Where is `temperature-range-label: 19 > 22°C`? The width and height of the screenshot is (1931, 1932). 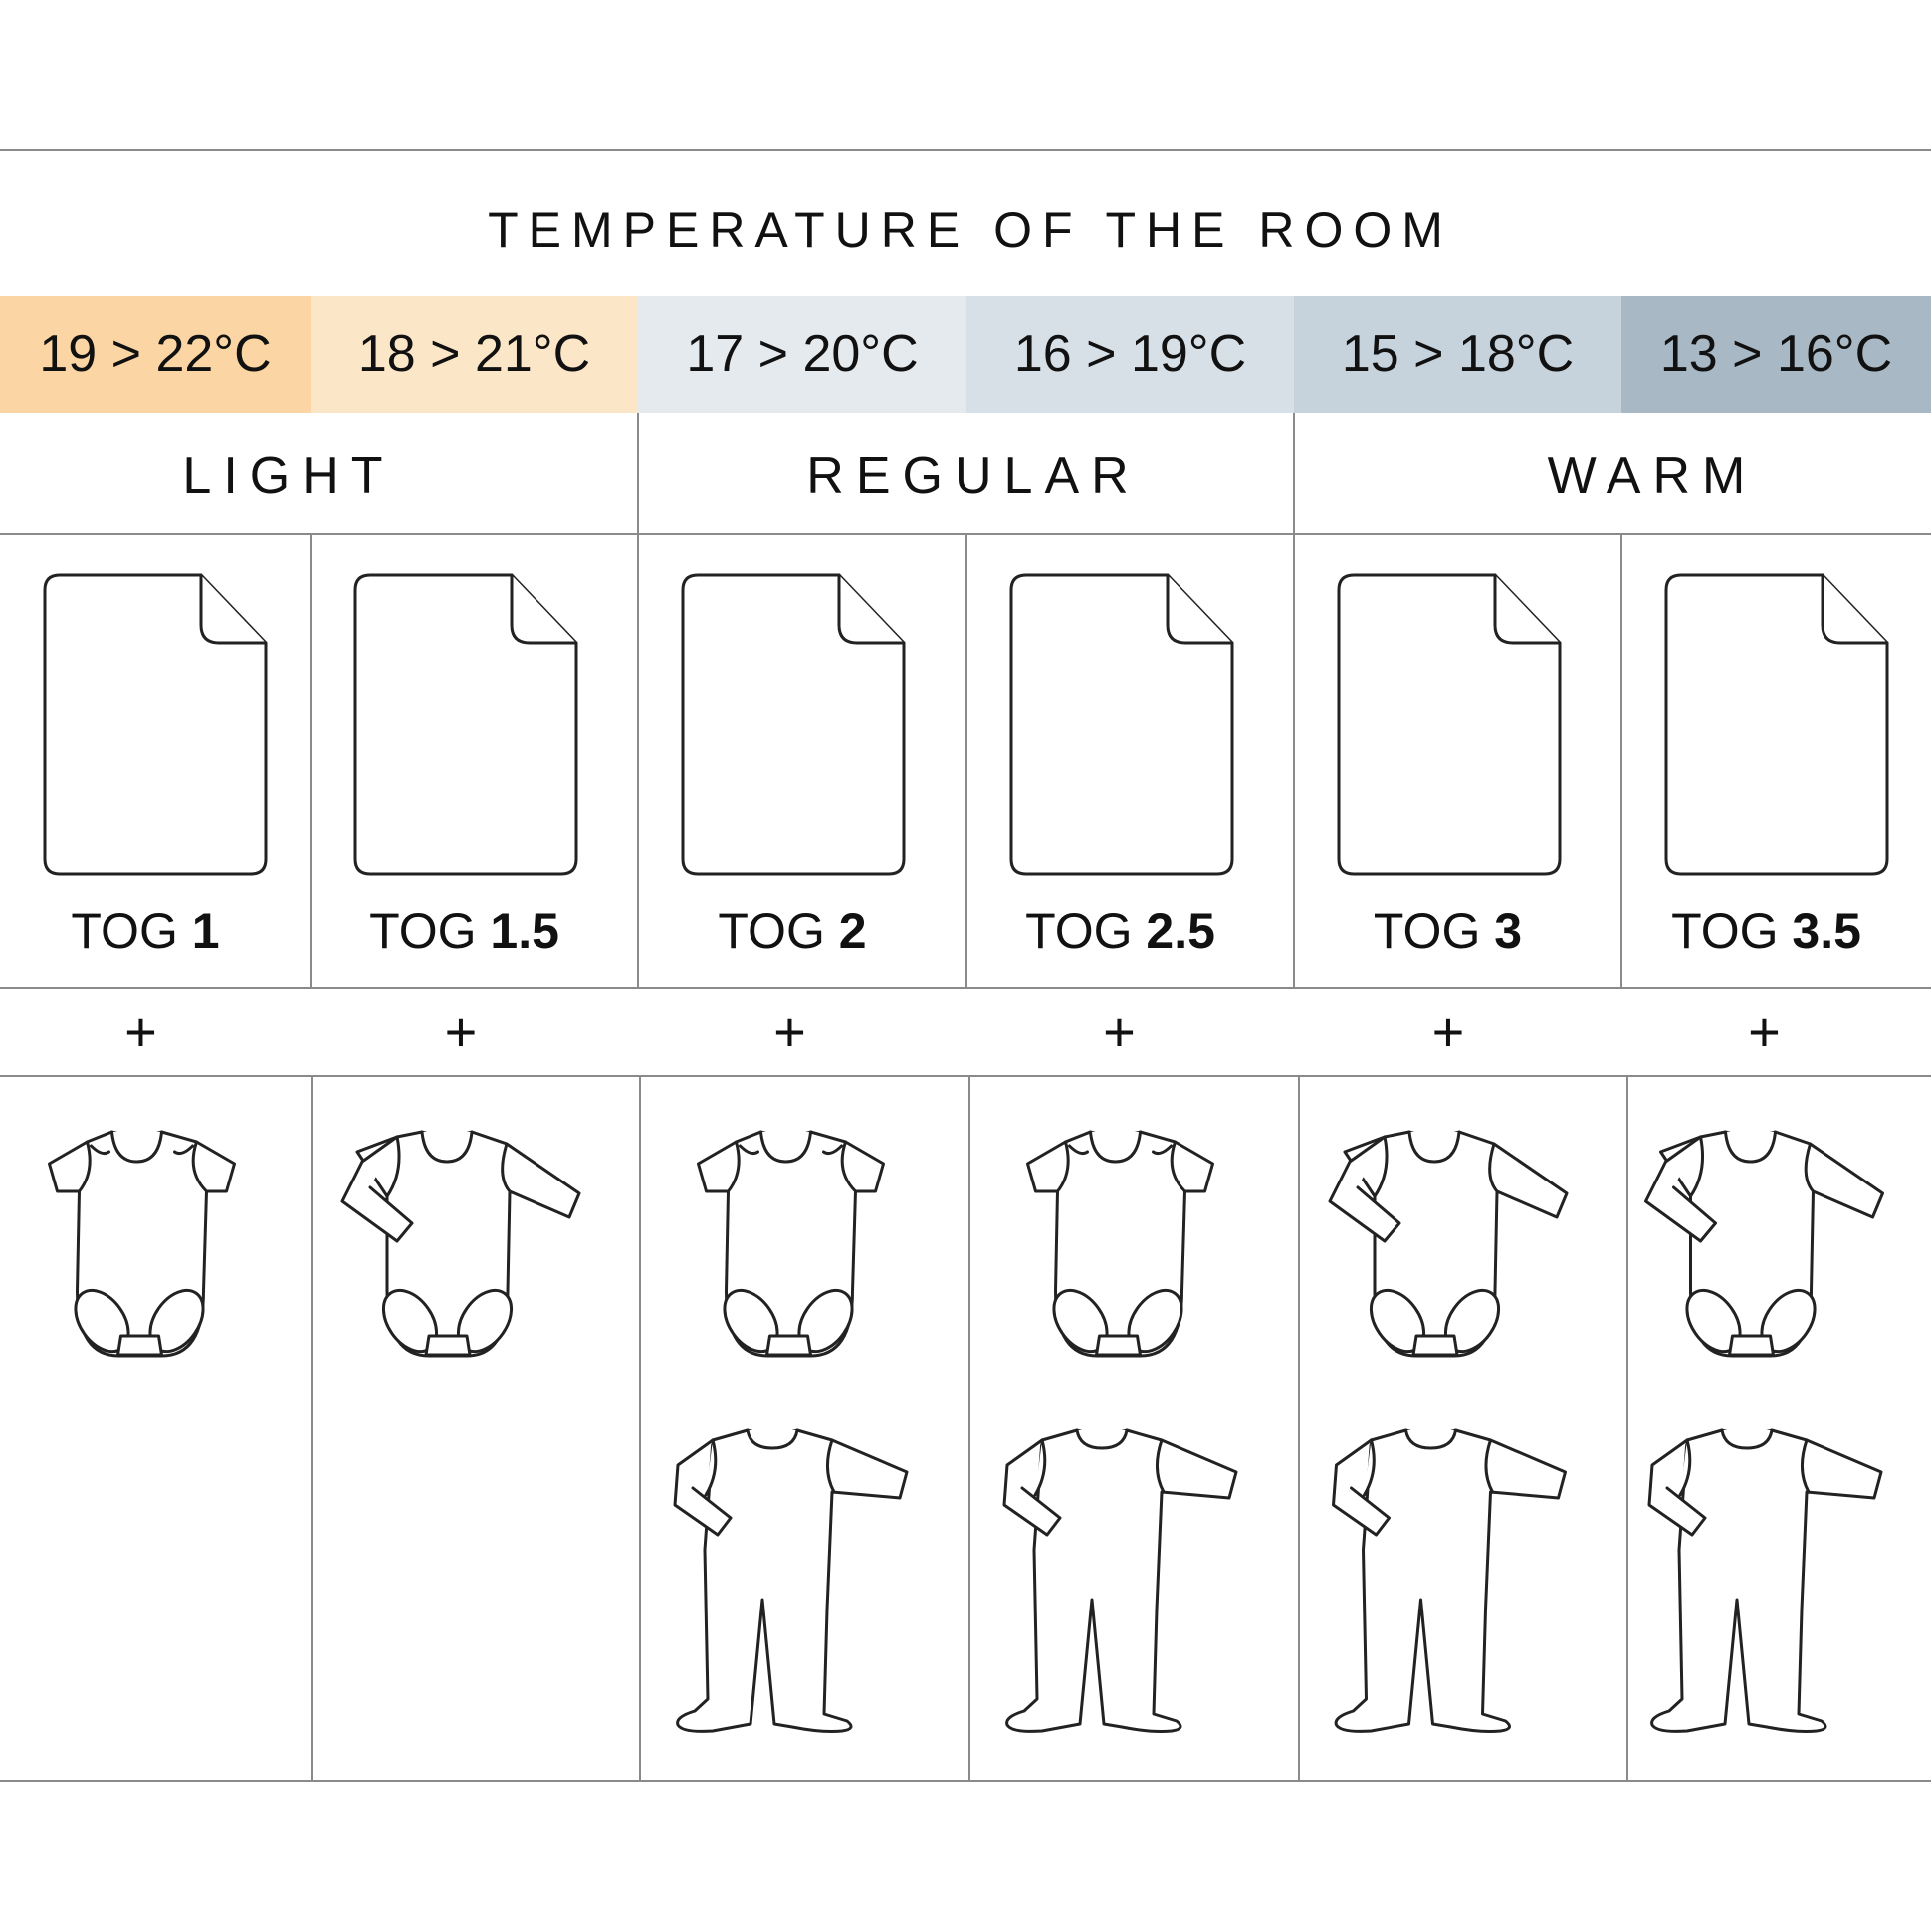
temperature-range-label: 19 > 22°C is located at coordinates (155, 354).